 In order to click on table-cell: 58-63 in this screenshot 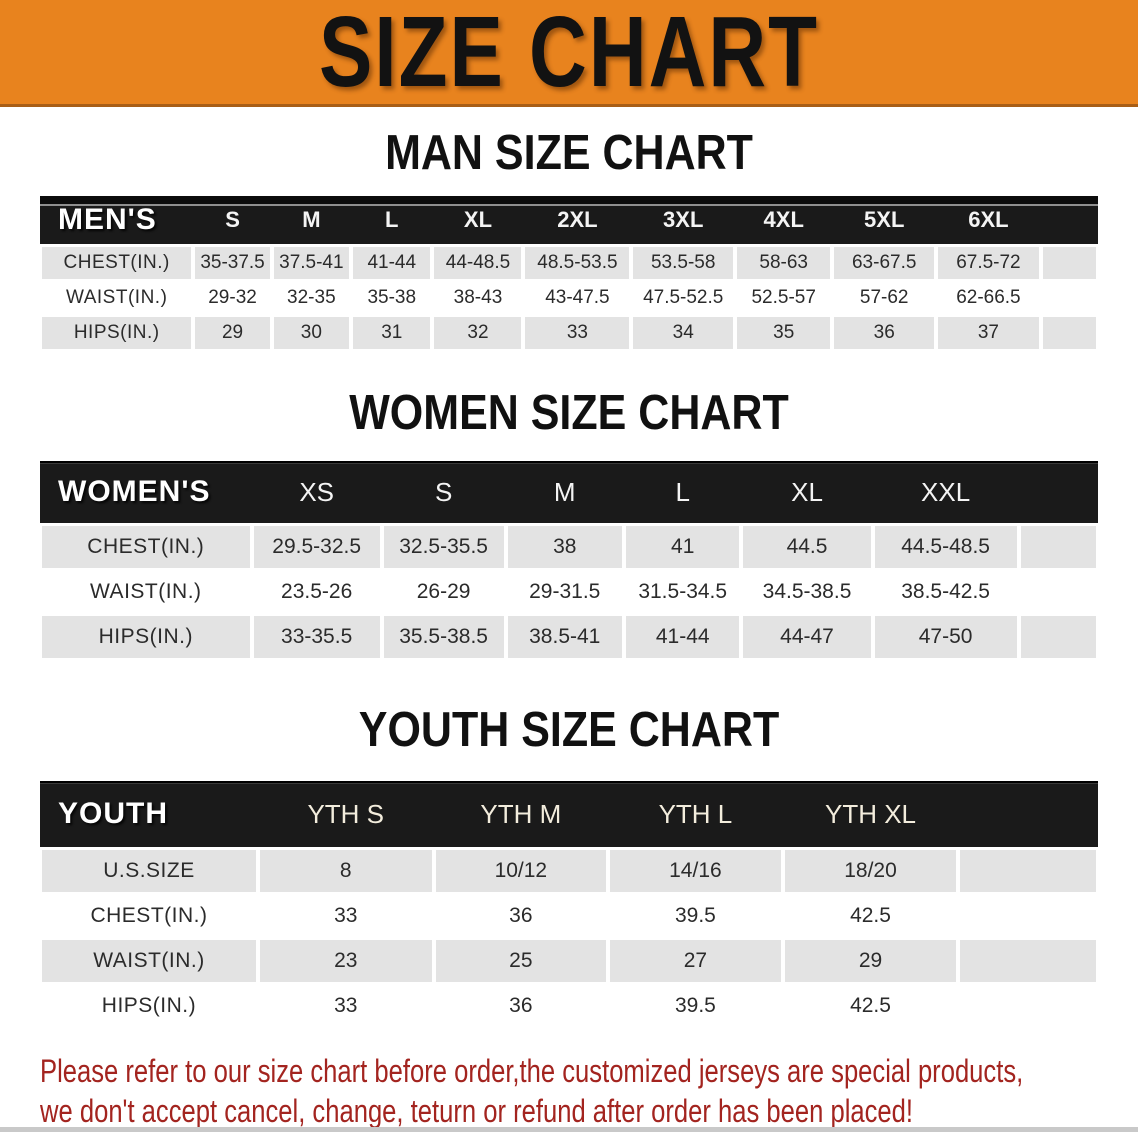, I will do `click(784, 263)`.